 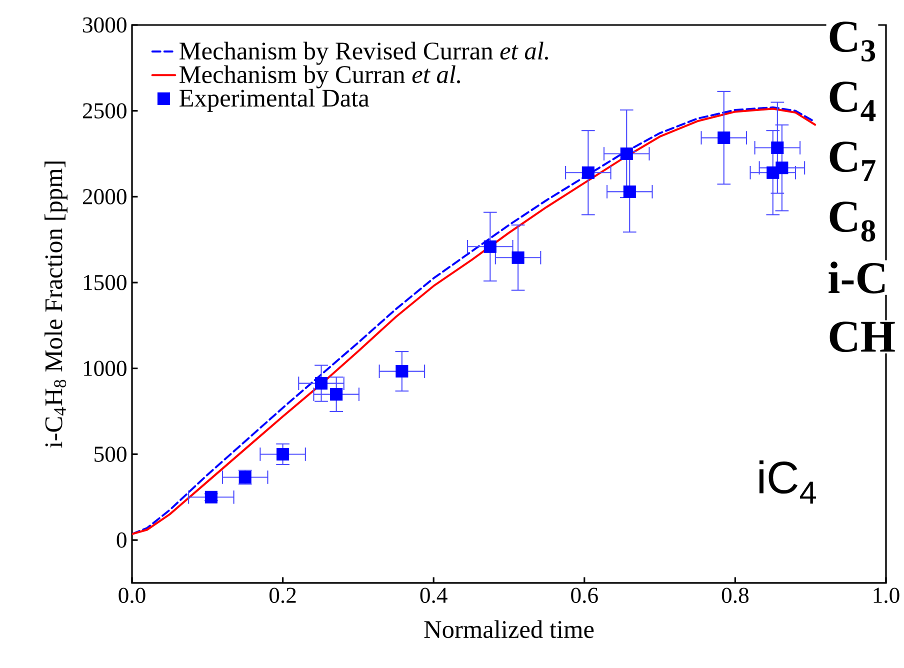 I want to click on x-tick-label: 0.8, so click(x=735, y=596).